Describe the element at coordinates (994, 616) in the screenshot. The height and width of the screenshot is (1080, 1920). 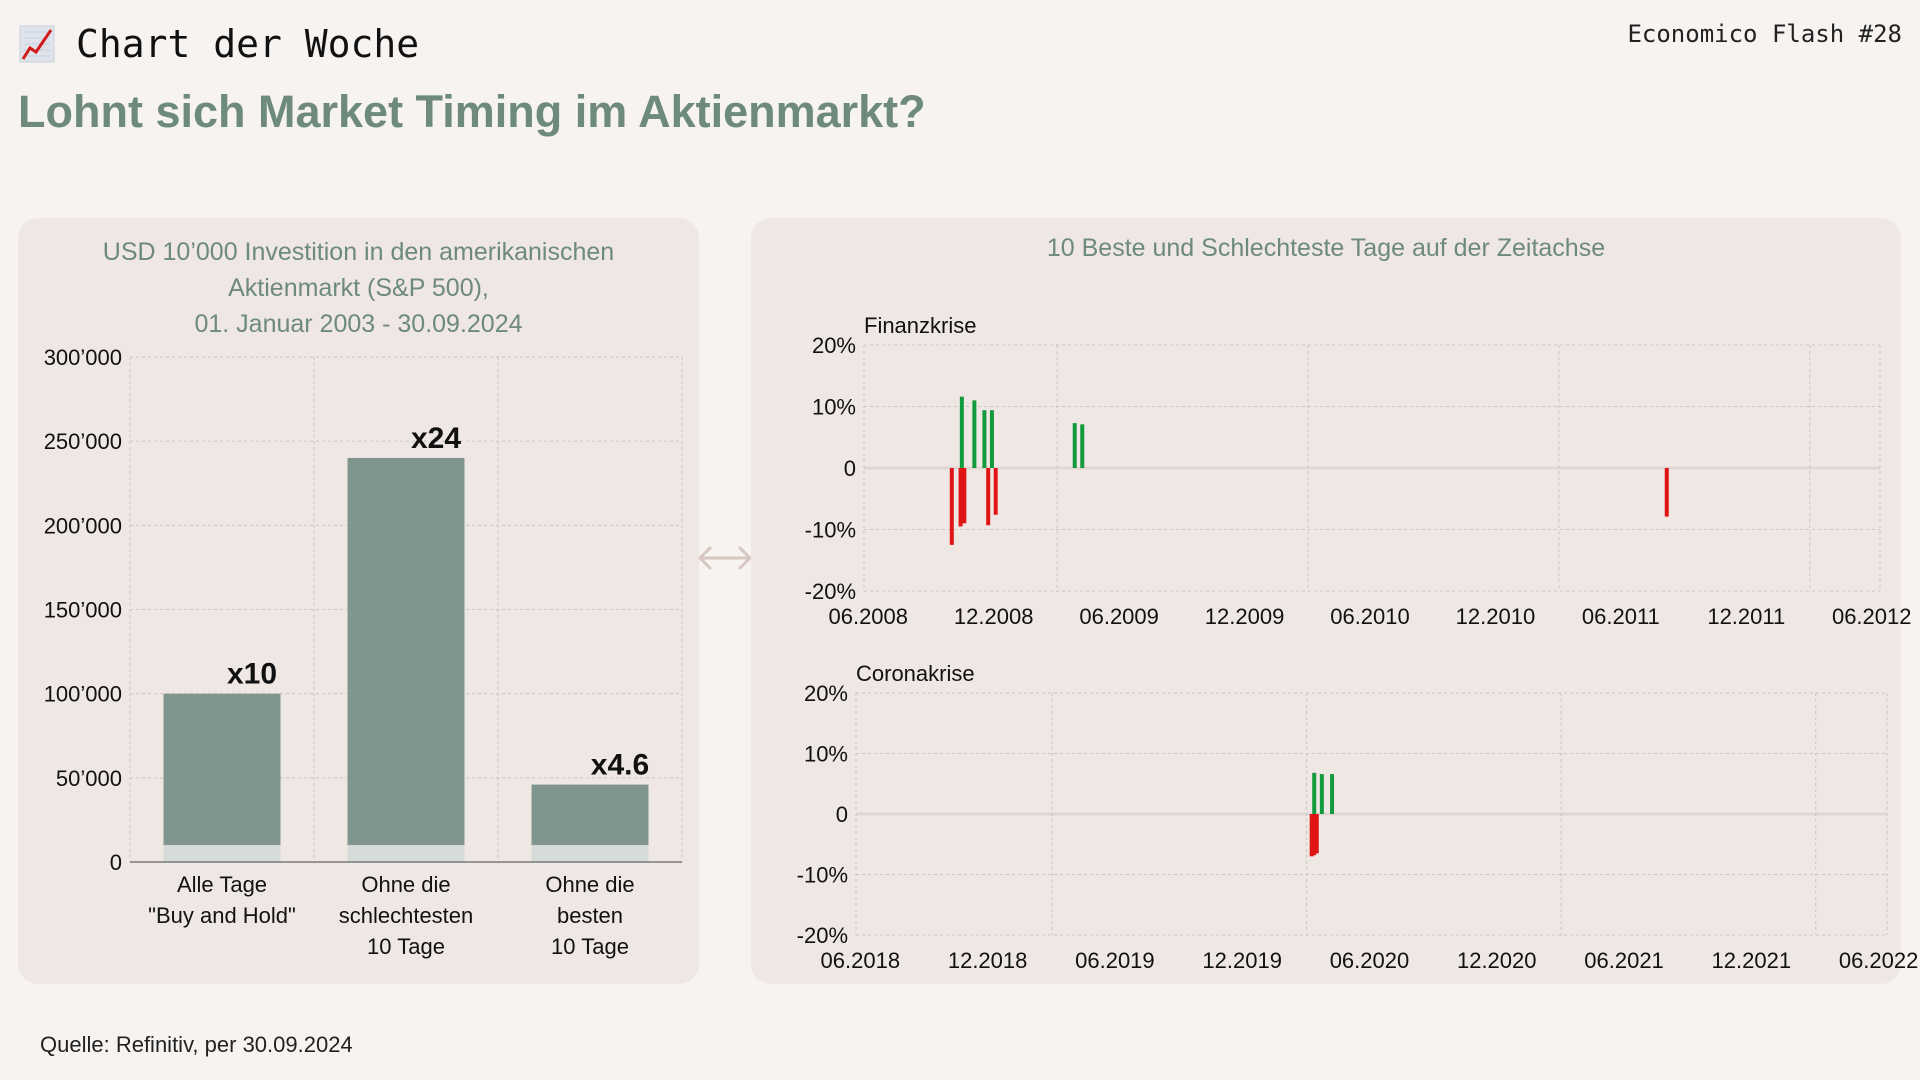
I see `x-tick-label: 12.2008` at that location.